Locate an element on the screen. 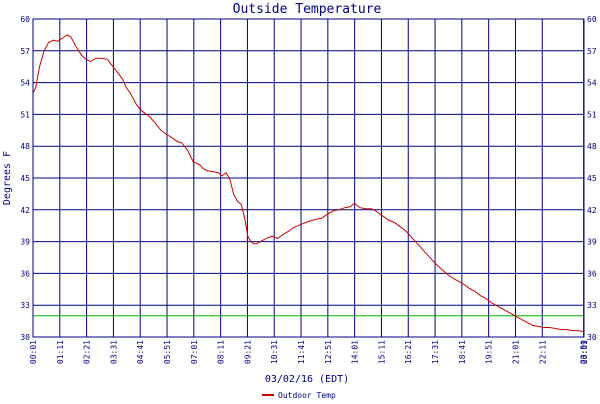 This screenshot has width=600, height=404. y-tick-label-right: 57 is located at coordinates (592, 51).